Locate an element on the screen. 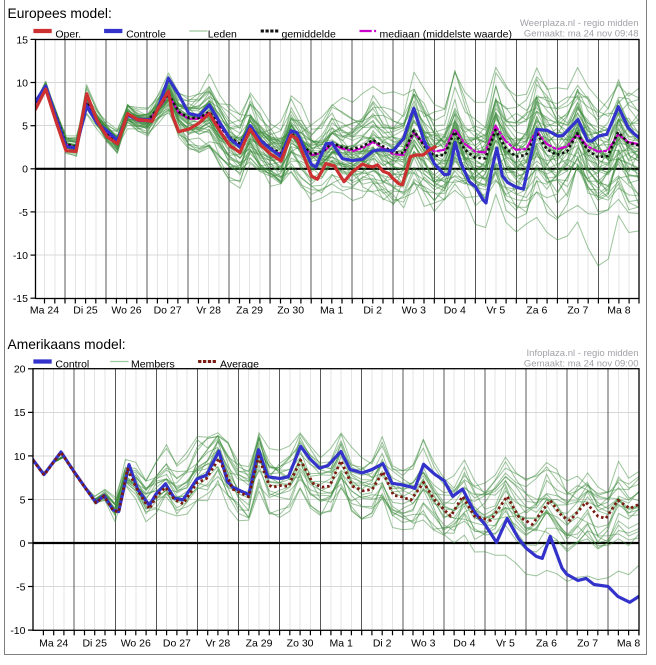 The height and width of the screenshot is (665, 656). svg-text: 20 is located at coordinates (20, 370).